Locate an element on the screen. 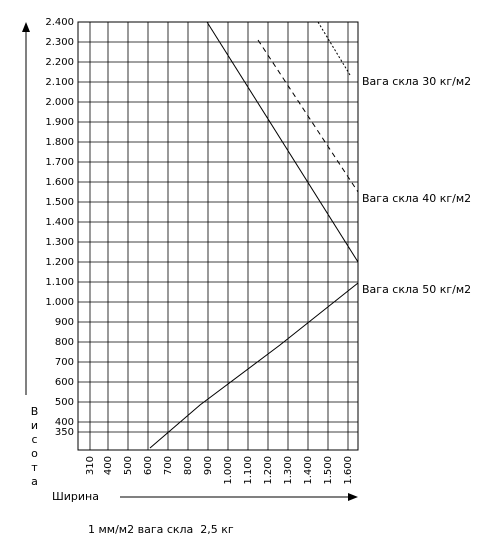  y-tick-label: 1.500 is located at coordinates (59, 202).